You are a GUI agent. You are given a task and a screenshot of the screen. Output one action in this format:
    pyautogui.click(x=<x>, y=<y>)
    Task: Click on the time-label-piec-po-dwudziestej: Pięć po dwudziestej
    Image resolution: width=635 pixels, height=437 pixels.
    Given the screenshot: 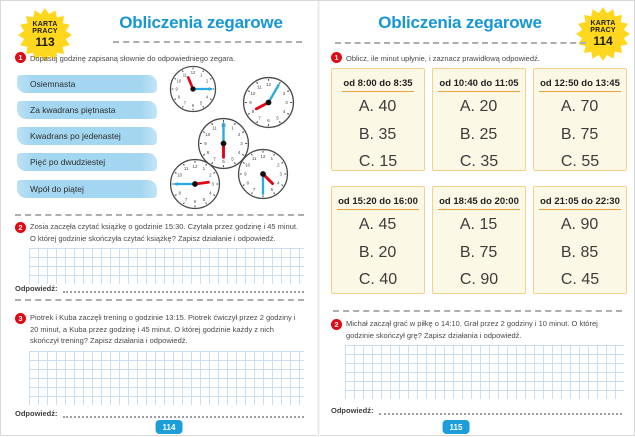 What is the action you would take?
    pyautogui.click(x=87, y=162)
    